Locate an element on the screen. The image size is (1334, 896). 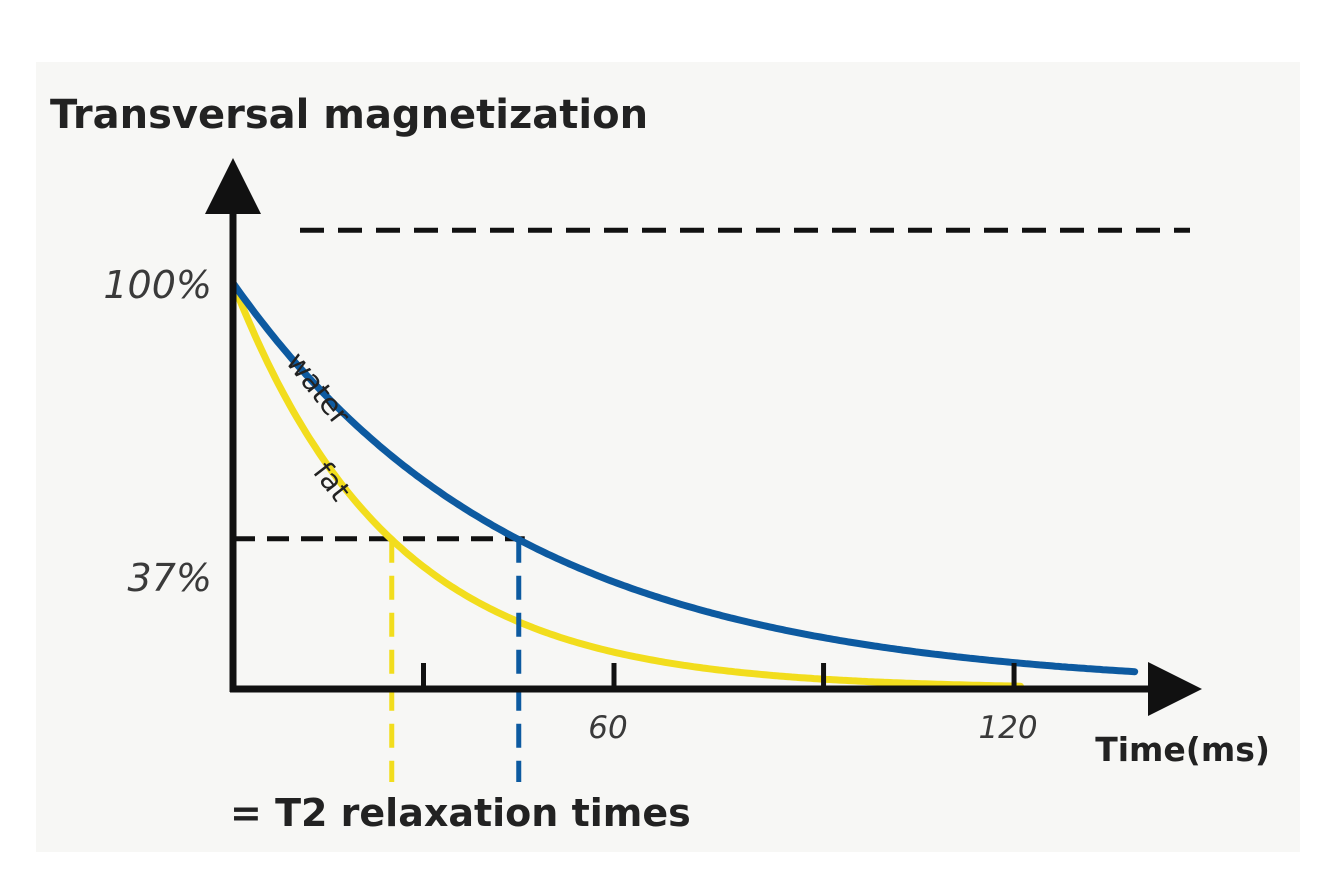
water-curve-label: water is located at coordinates (318, 388).